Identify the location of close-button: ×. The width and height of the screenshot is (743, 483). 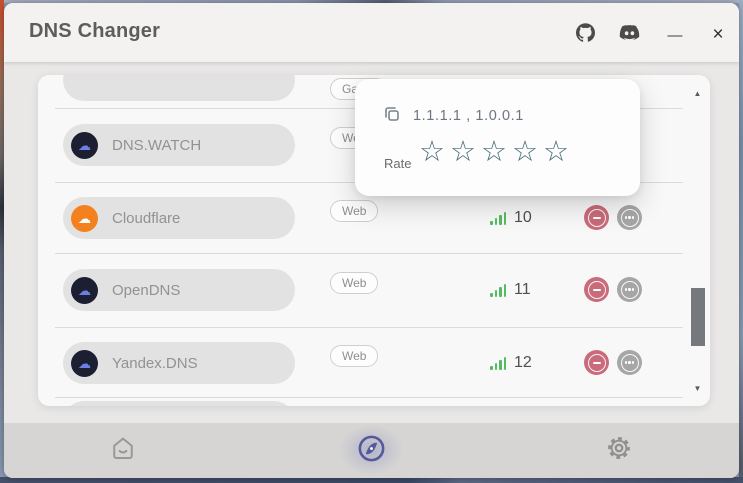
(718, 35).